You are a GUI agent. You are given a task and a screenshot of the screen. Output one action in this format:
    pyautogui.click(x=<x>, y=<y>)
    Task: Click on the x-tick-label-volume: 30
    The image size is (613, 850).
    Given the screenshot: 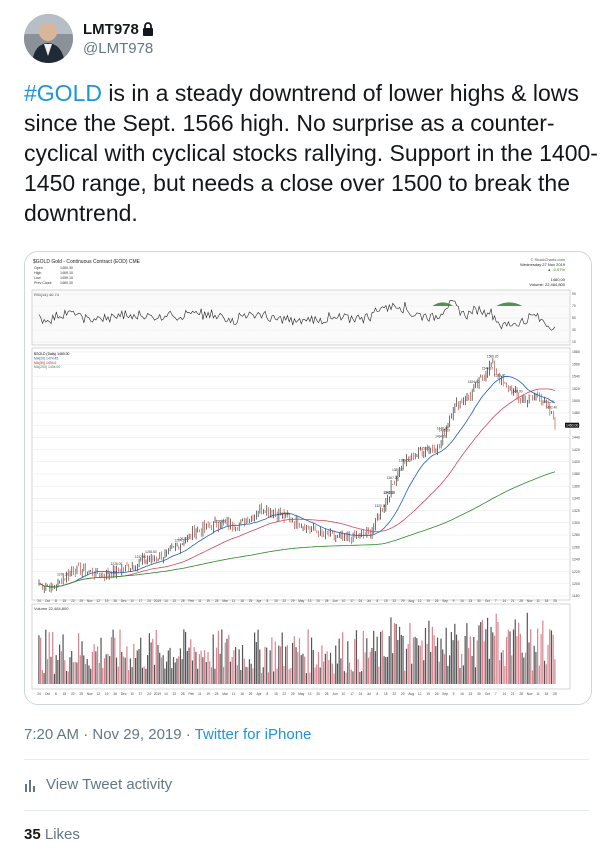 What is the action you would take?
    pyautogui.click(x=479, y=694)
    